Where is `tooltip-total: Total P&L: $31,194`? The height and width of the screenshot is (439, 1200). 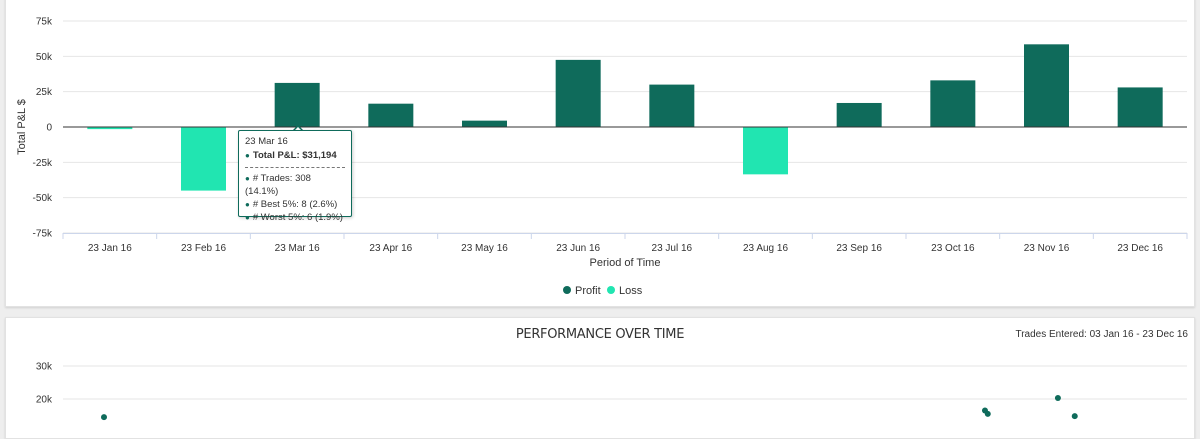 tooltip-total: Total P&L: $31,194 is located at coordinates (294, 155).